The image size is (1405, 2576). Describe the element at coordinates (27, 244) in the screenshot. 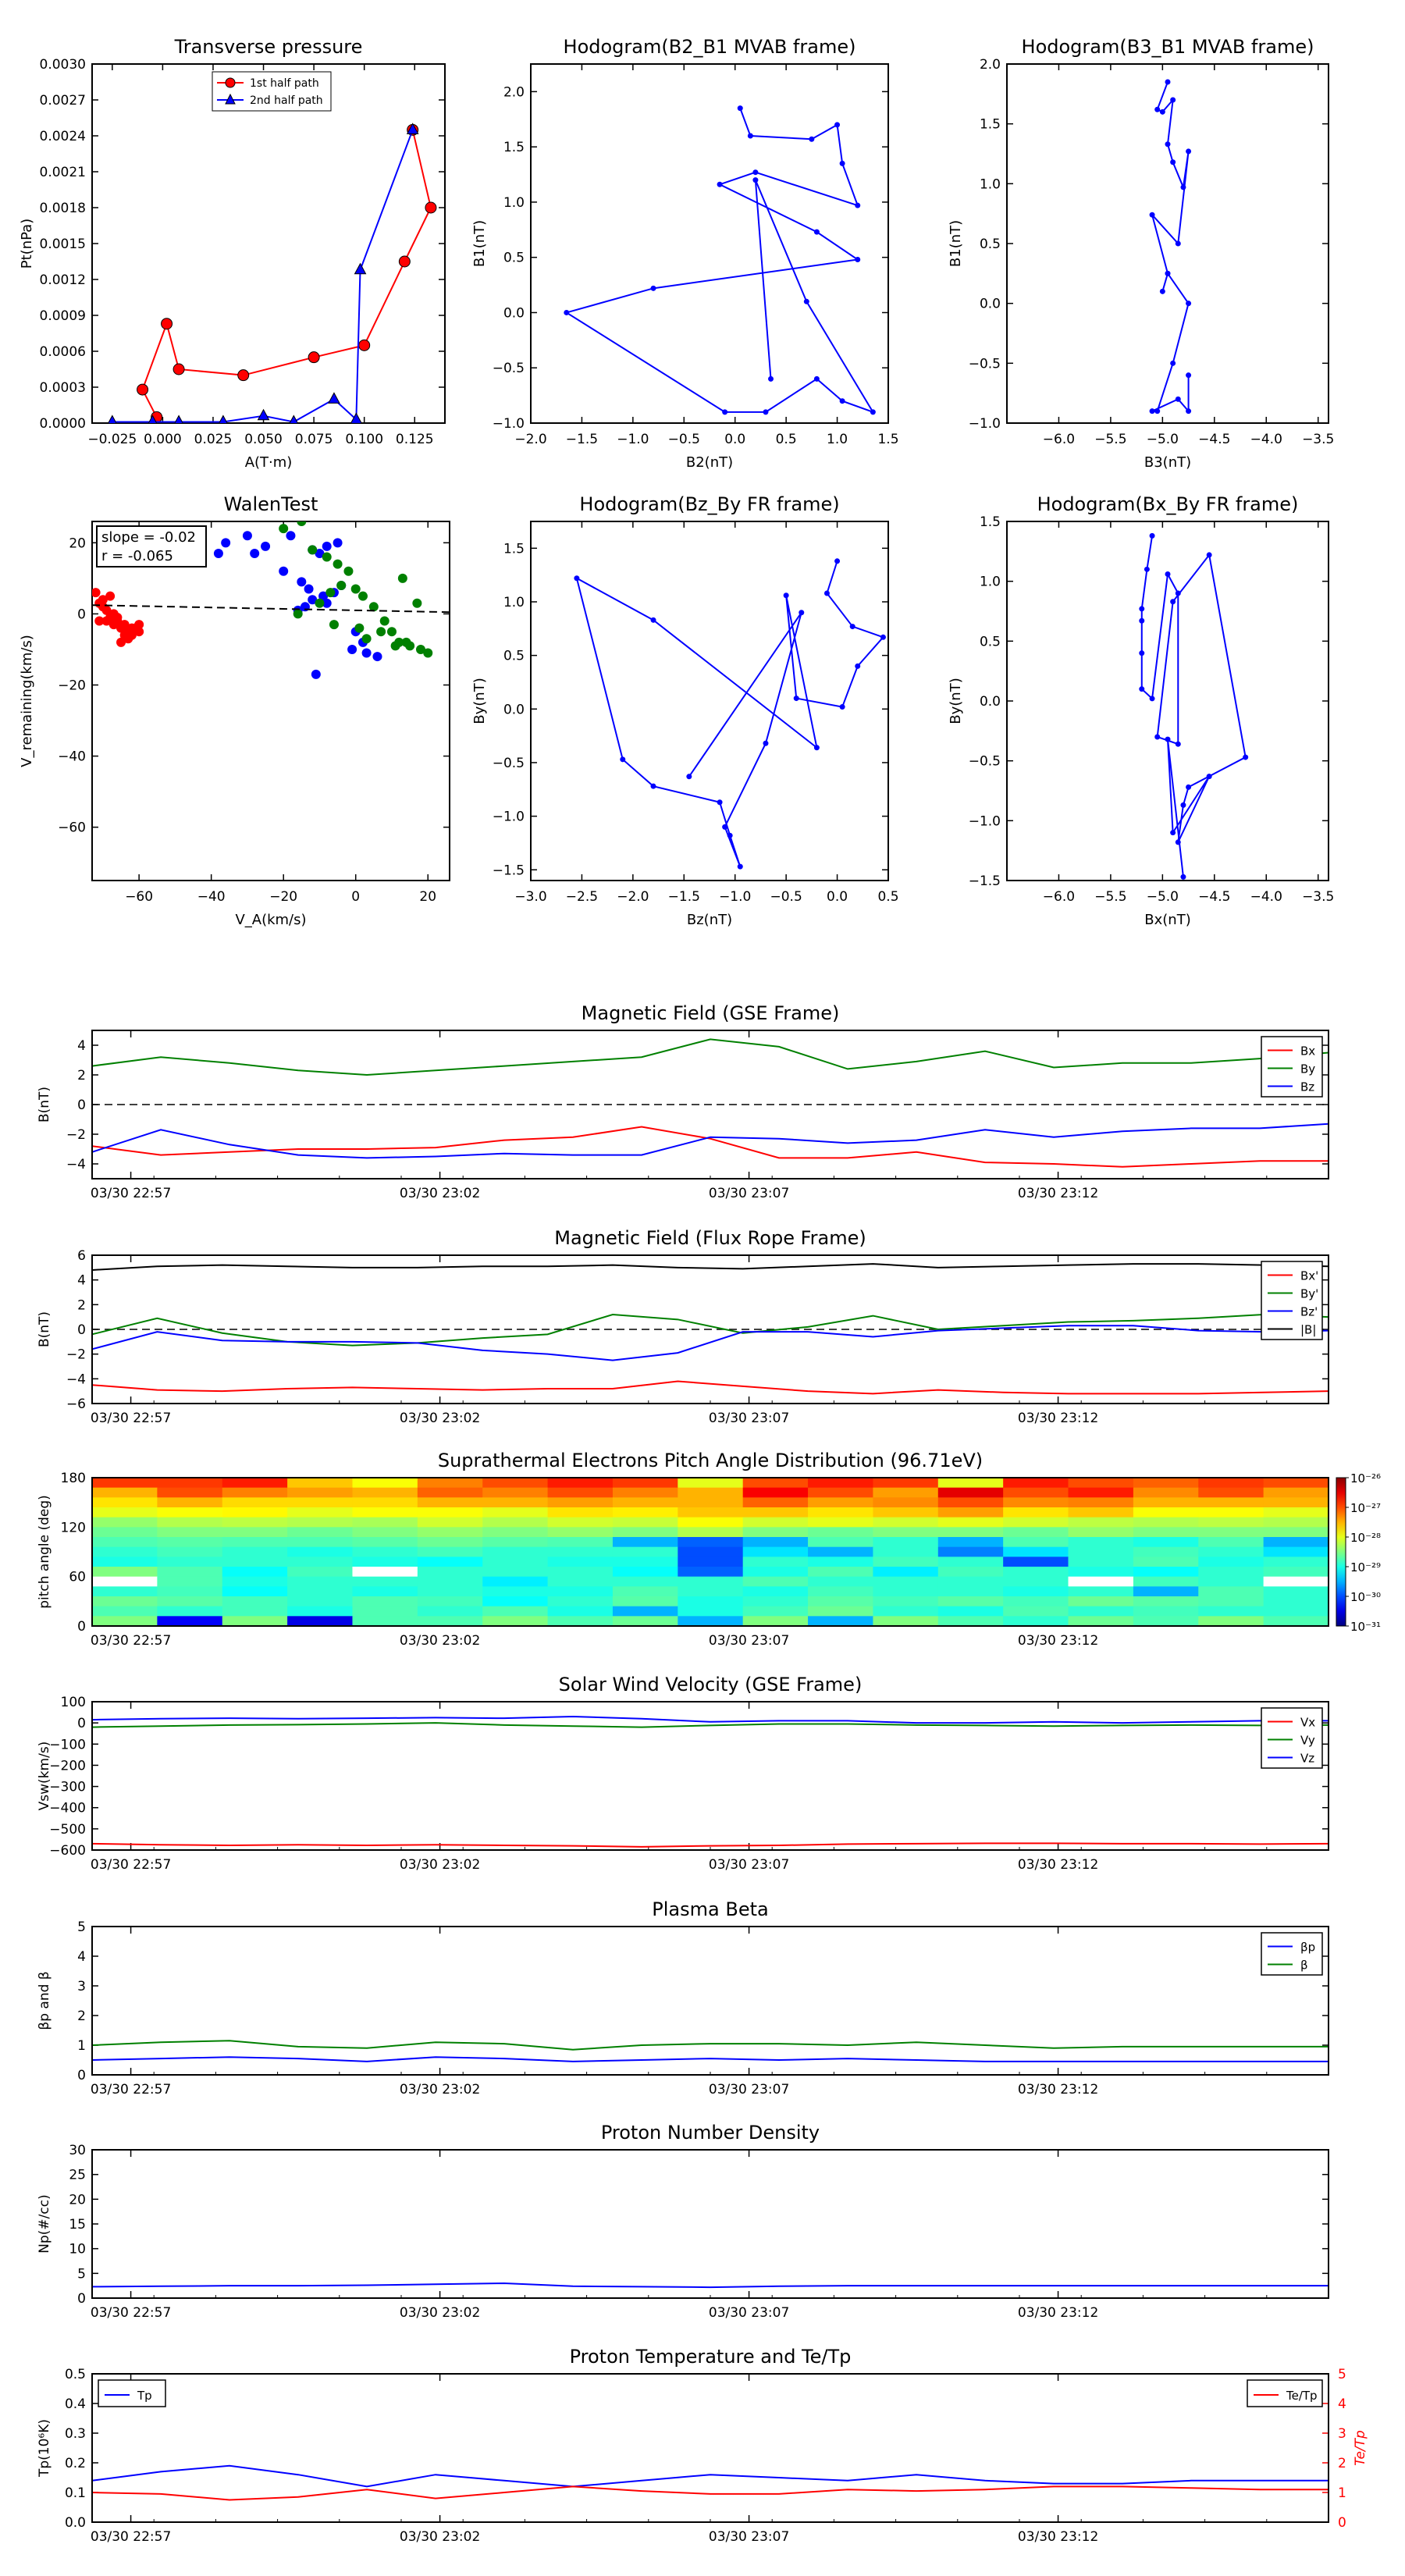

I see `tp-ylabel: Pt(nPa)` at that location.